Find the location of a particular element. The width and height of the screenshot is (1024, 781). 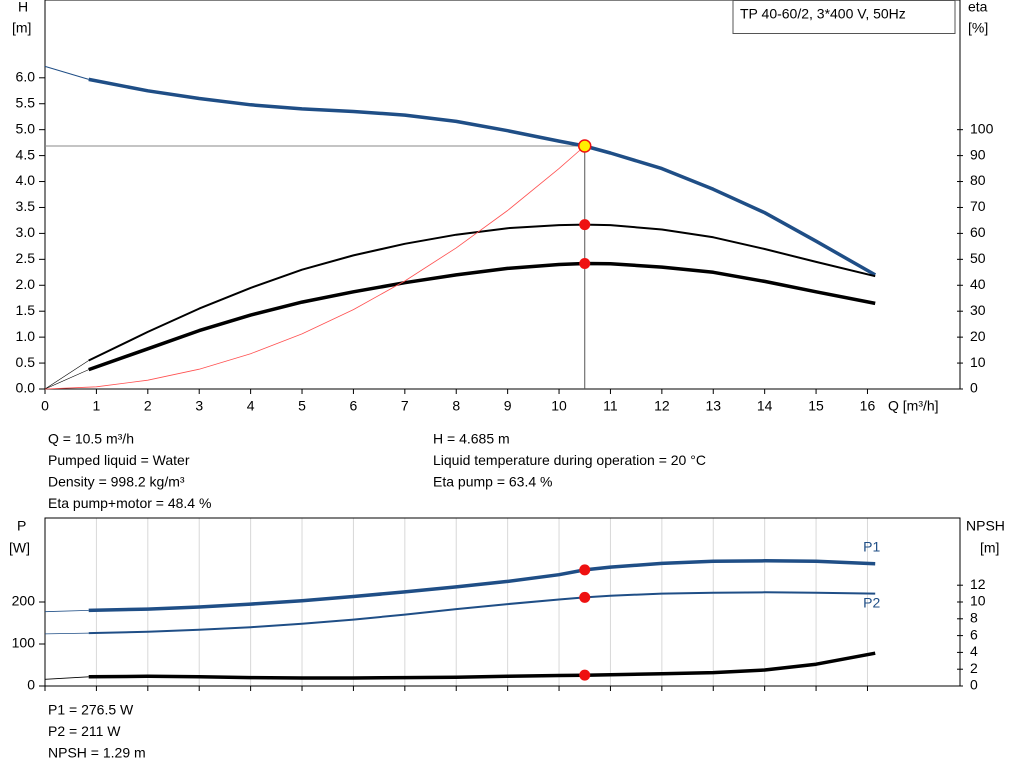

info-text: Eta pump = 63.4 % is located at coordinates (492, 482).